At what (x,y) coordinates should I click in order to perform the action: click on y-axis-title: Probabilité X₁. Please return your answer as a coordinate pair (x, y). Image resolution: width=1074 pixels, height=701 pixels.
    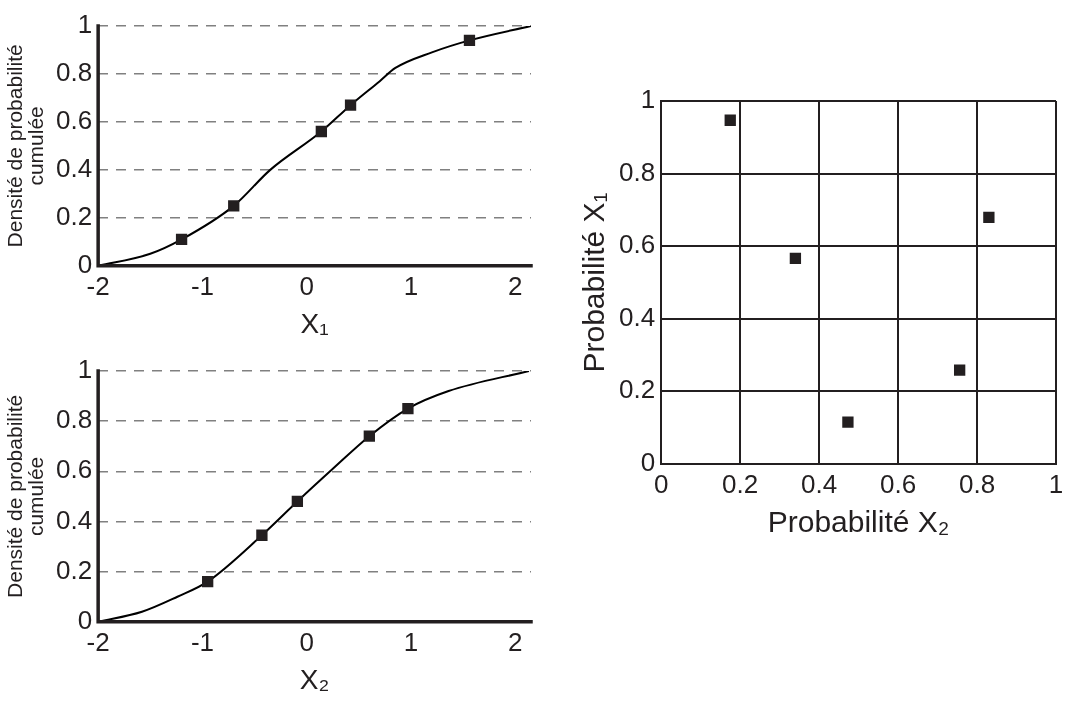
    Looking at the image, I should click on (594, 282).